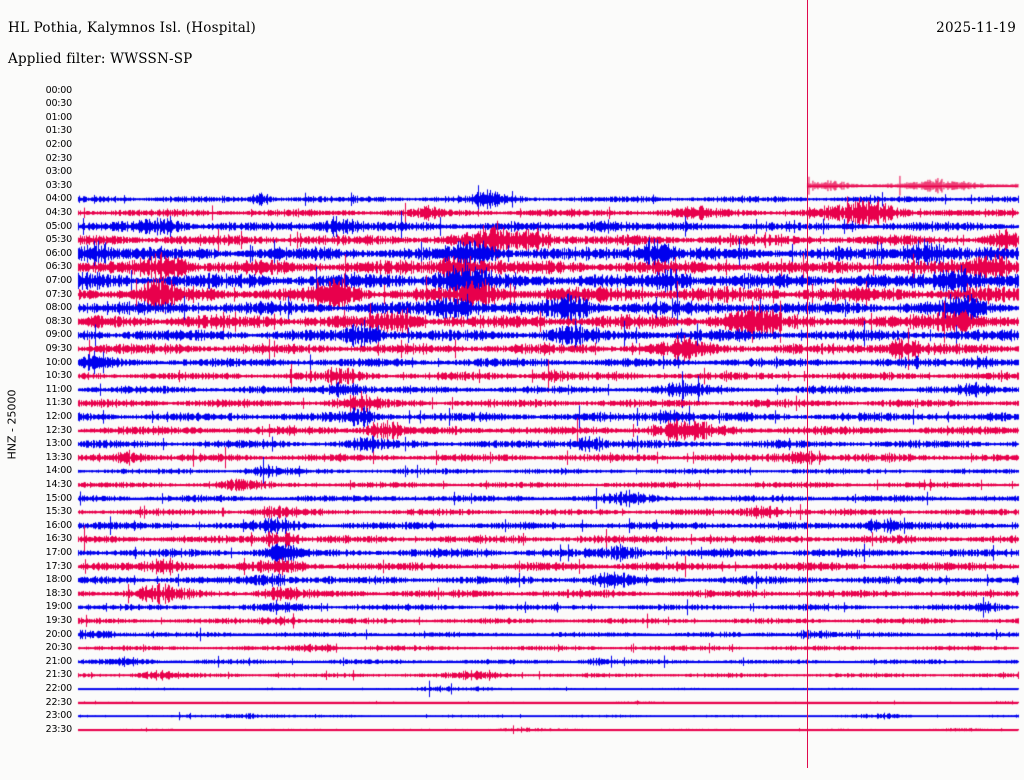  Describe the element at coordinates (59, 226) in the screenshot. I see `time-tick-label: 05:00` at that location.